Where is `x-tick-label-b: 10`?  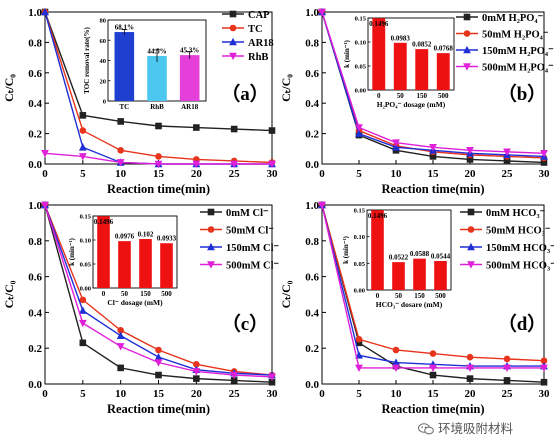 x-tick-label-b: 10 is located at coordinates (397, 174).